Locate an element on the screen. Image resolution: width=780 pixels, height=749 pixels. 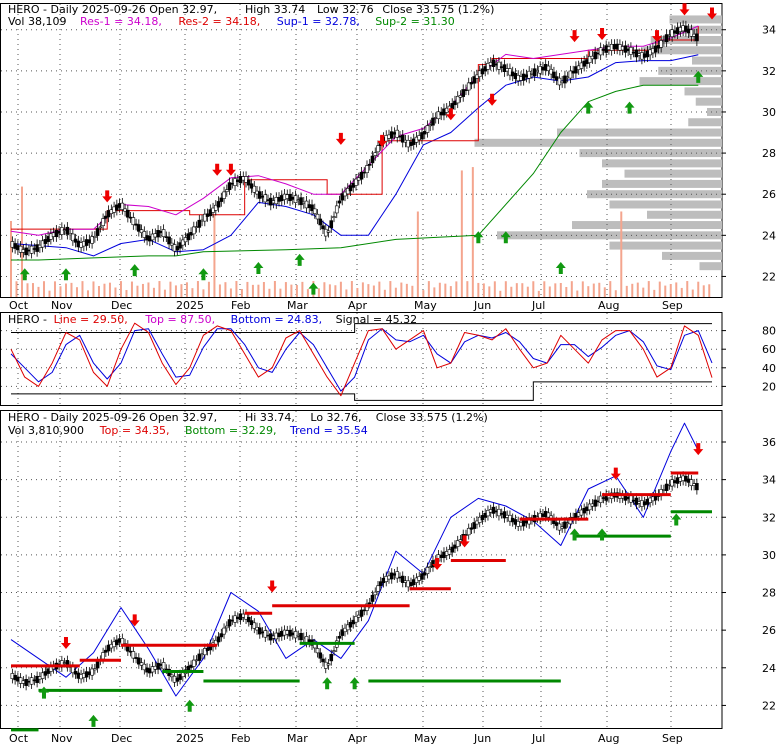
trend-ytick-label: 34 is located at coordinates (769, 480).